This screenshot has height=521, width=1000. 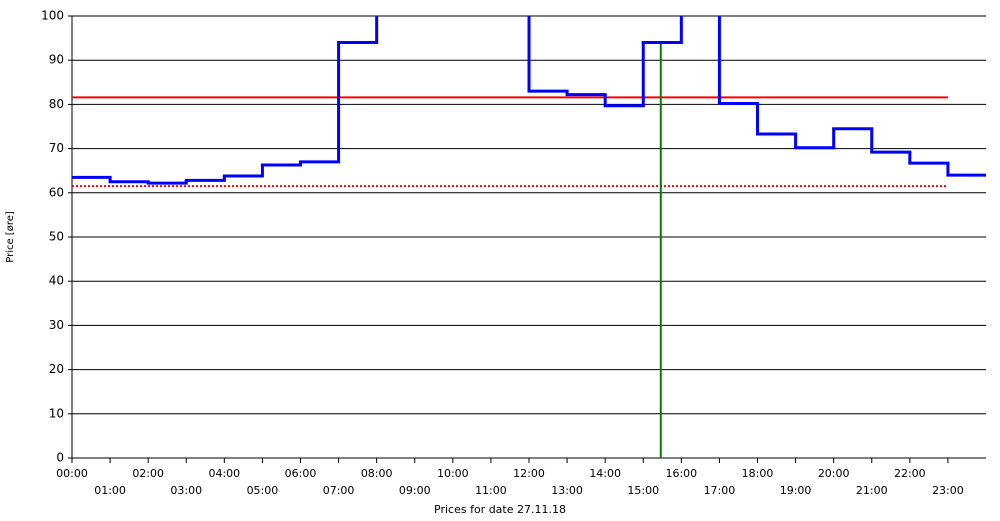 I want to click on x-tick-label: 02:00, so click(x=148, y=473).